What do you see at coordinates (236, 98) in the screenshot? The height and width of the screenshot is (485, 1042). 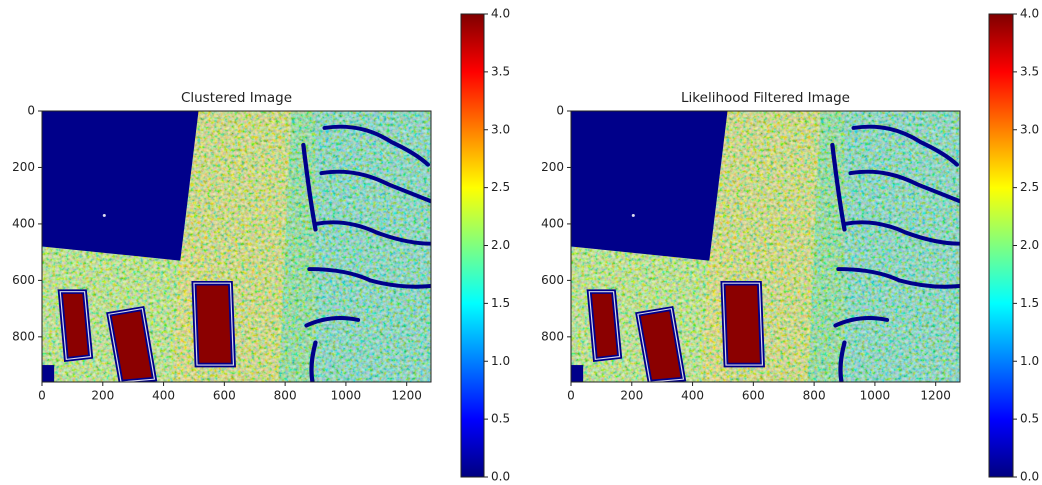 I see `title: Clustered Image` at bounding box center [236, 98].